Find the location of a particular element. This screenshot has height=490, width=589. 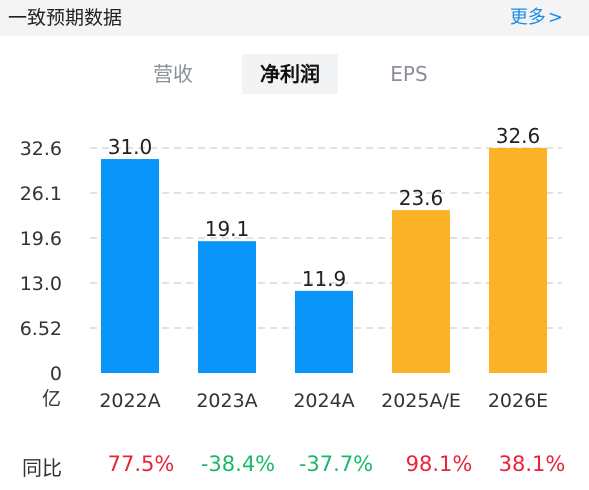

yoy-value: 77.5% is located at coordinates (141, 464).